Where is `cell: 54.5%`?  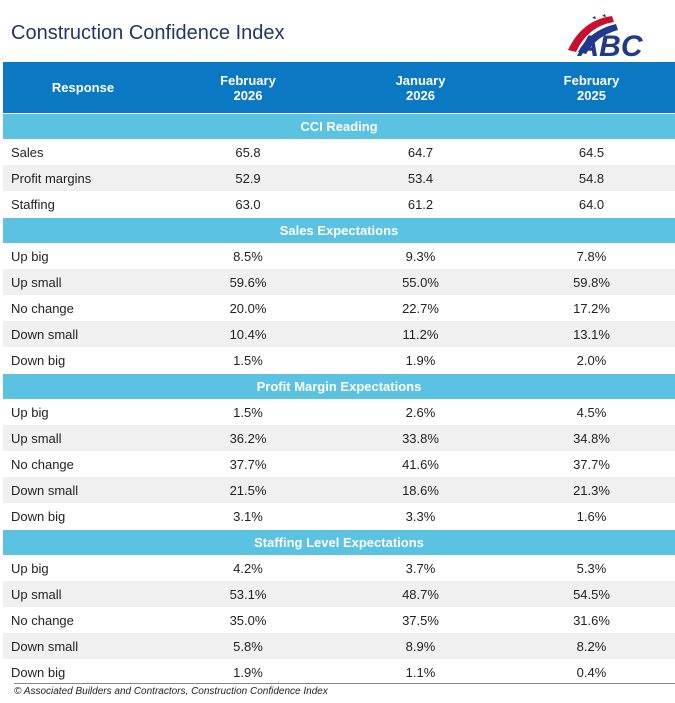
cell: 54.5% is located at coordinates (591, 594).